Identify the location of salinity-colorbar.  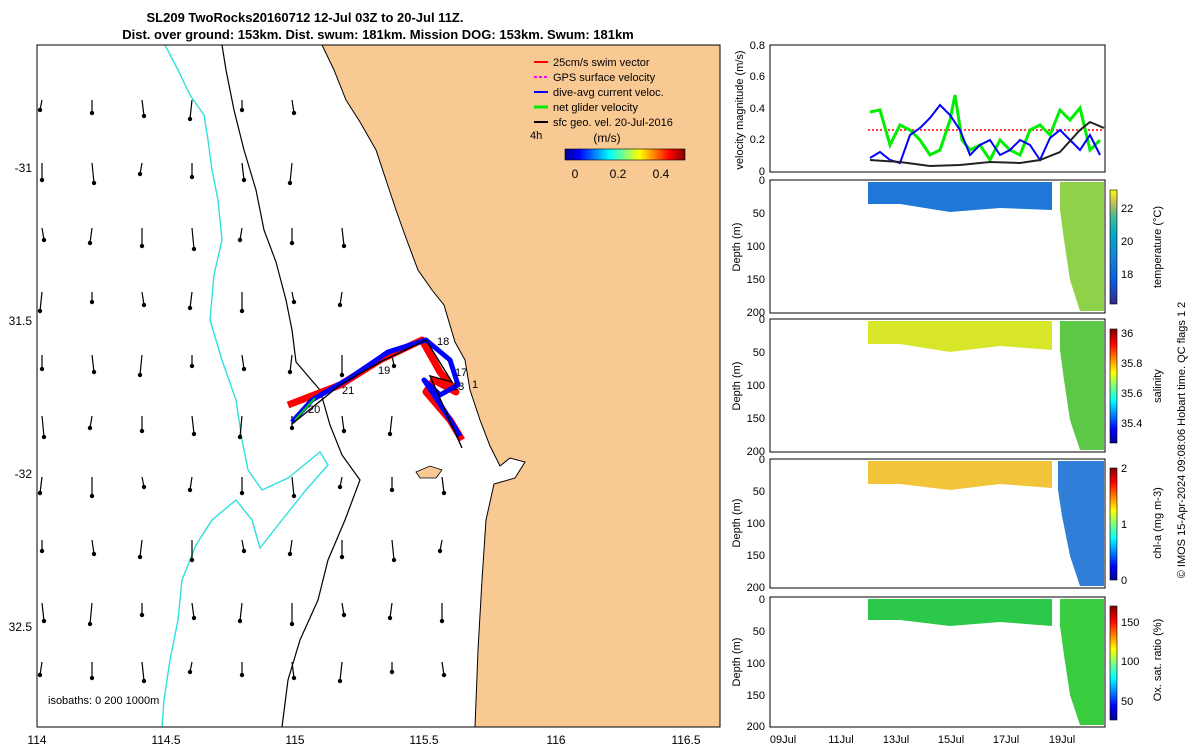
(1113, 386).